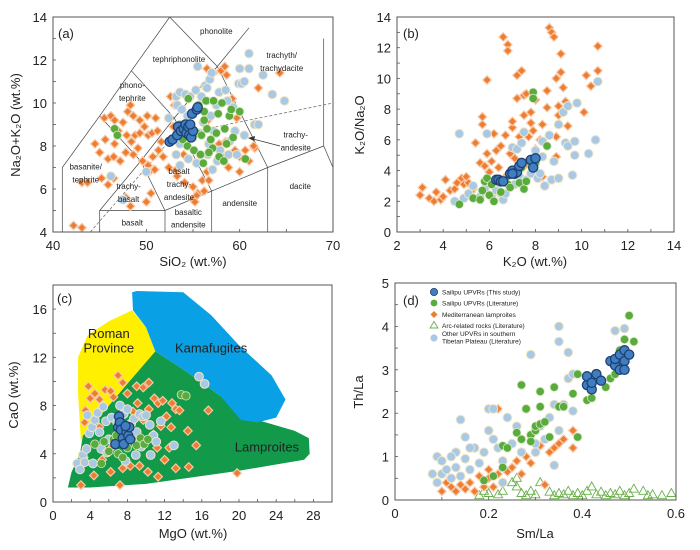 This screenshot has height=550, width=700. What do you see at coordinates (483, 326) in the screenshot?
I see `legend-label-arc: Arc-related rocks (Literature)` at bounding box center [483, 326].